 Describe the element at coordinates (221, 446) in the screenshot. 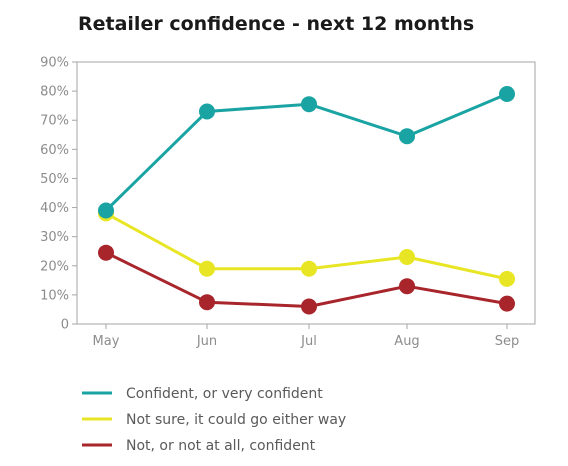

I see `legend-label: Not, or not at all, confident` at that location.